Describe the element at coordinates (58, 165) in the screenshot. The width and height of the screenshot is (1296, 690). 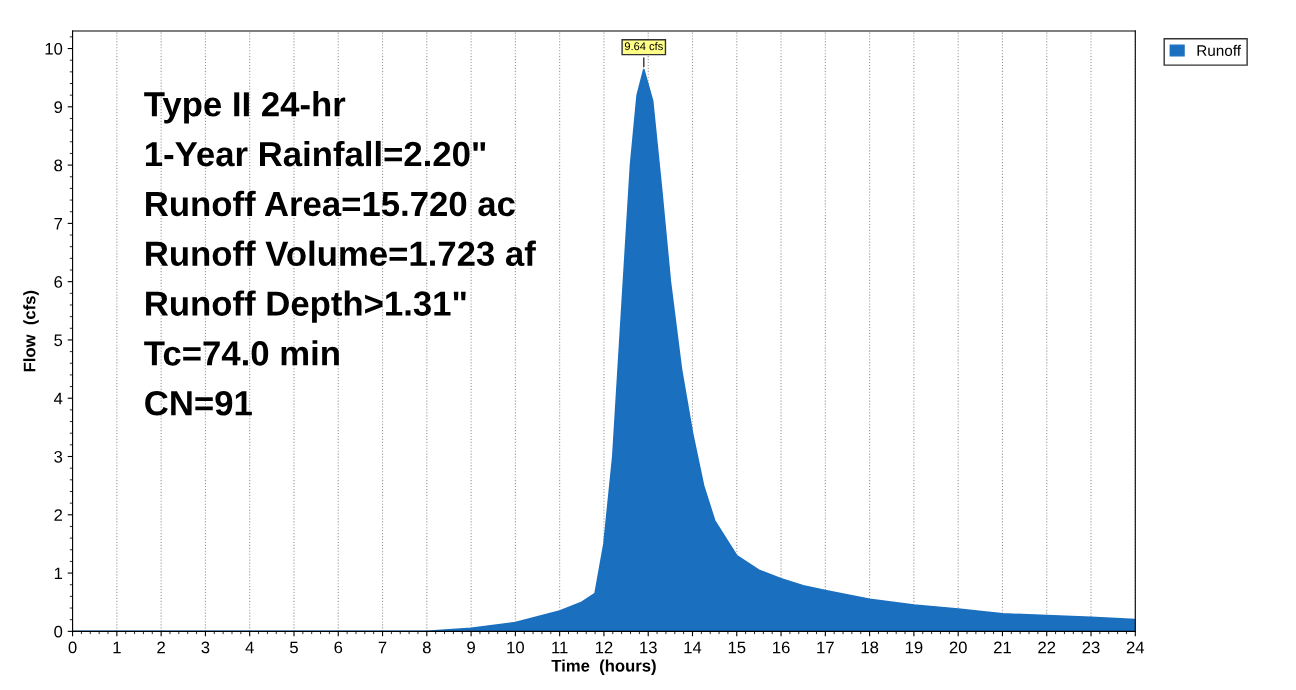
I see `y-tick-label: 8` at that location.